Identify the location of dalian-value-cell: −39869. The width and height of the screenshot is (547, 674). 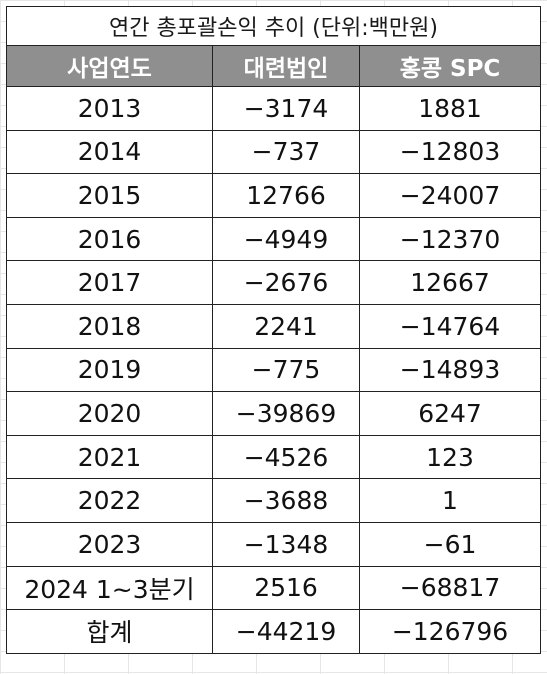
(286, 413).